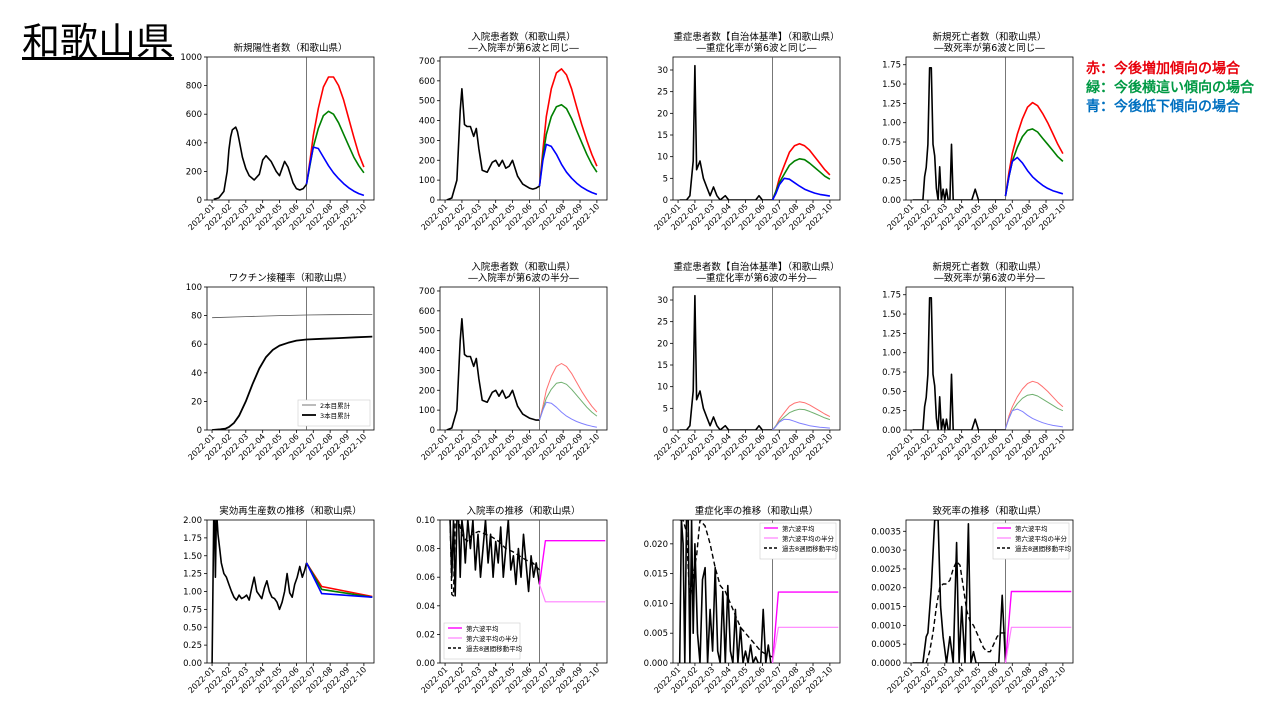 The image size is (1280, 720). What do you see at coordinates (1170, 88) in the screenshot?
I see `scenario-color-legend: 赤：今後増加傾向の場合 緑：今後横這い傾向の場合 青：今後低下傾向の場合` at bounding box center [1170, 88].